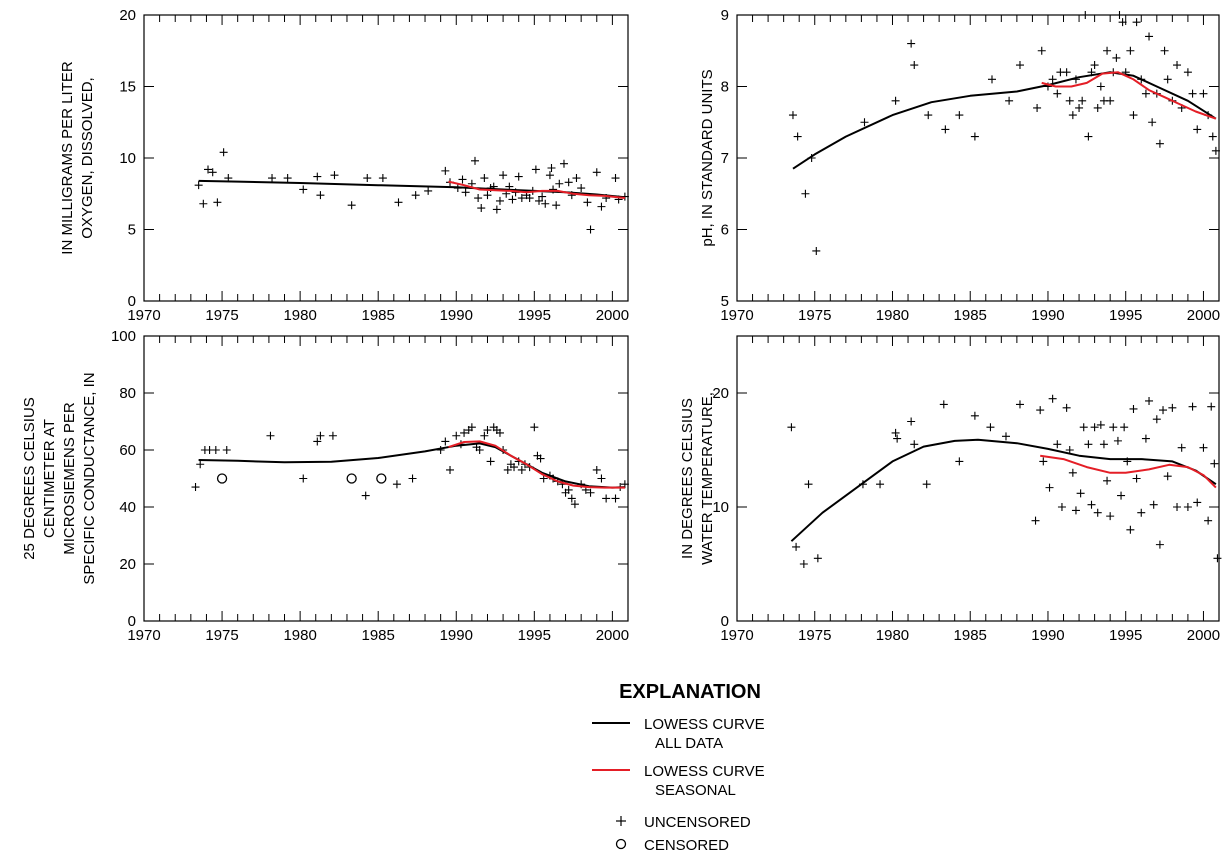 This screenshot has width=1226, height=859. I want to click on y-axis-label: IN DEGREES CELSIUS, so click(687, 478).